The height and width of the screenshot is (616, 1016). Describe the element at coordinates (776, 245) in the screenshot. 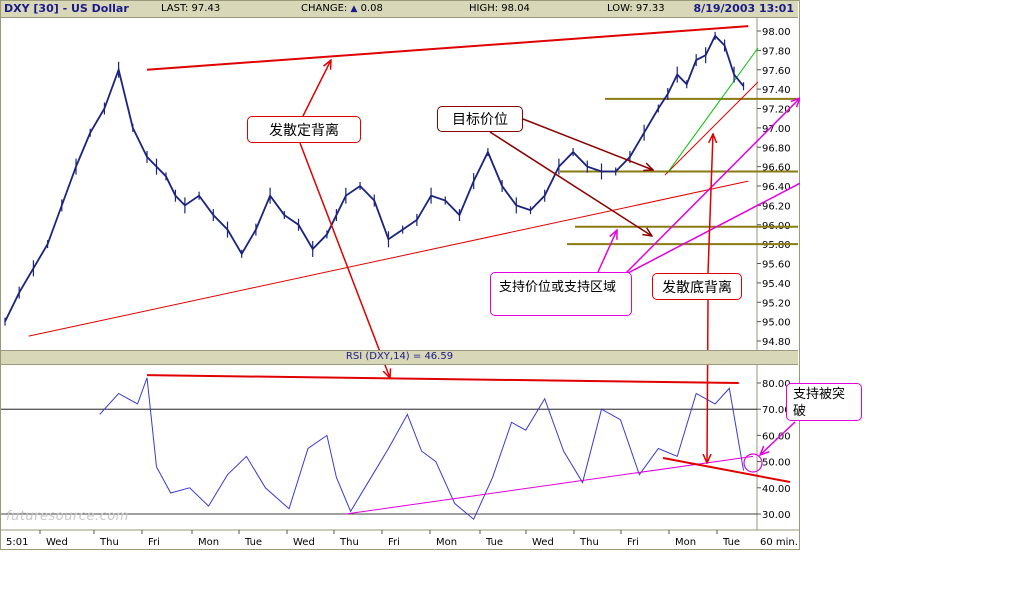

I see `price-y-tick-label: 95.80` at that location.